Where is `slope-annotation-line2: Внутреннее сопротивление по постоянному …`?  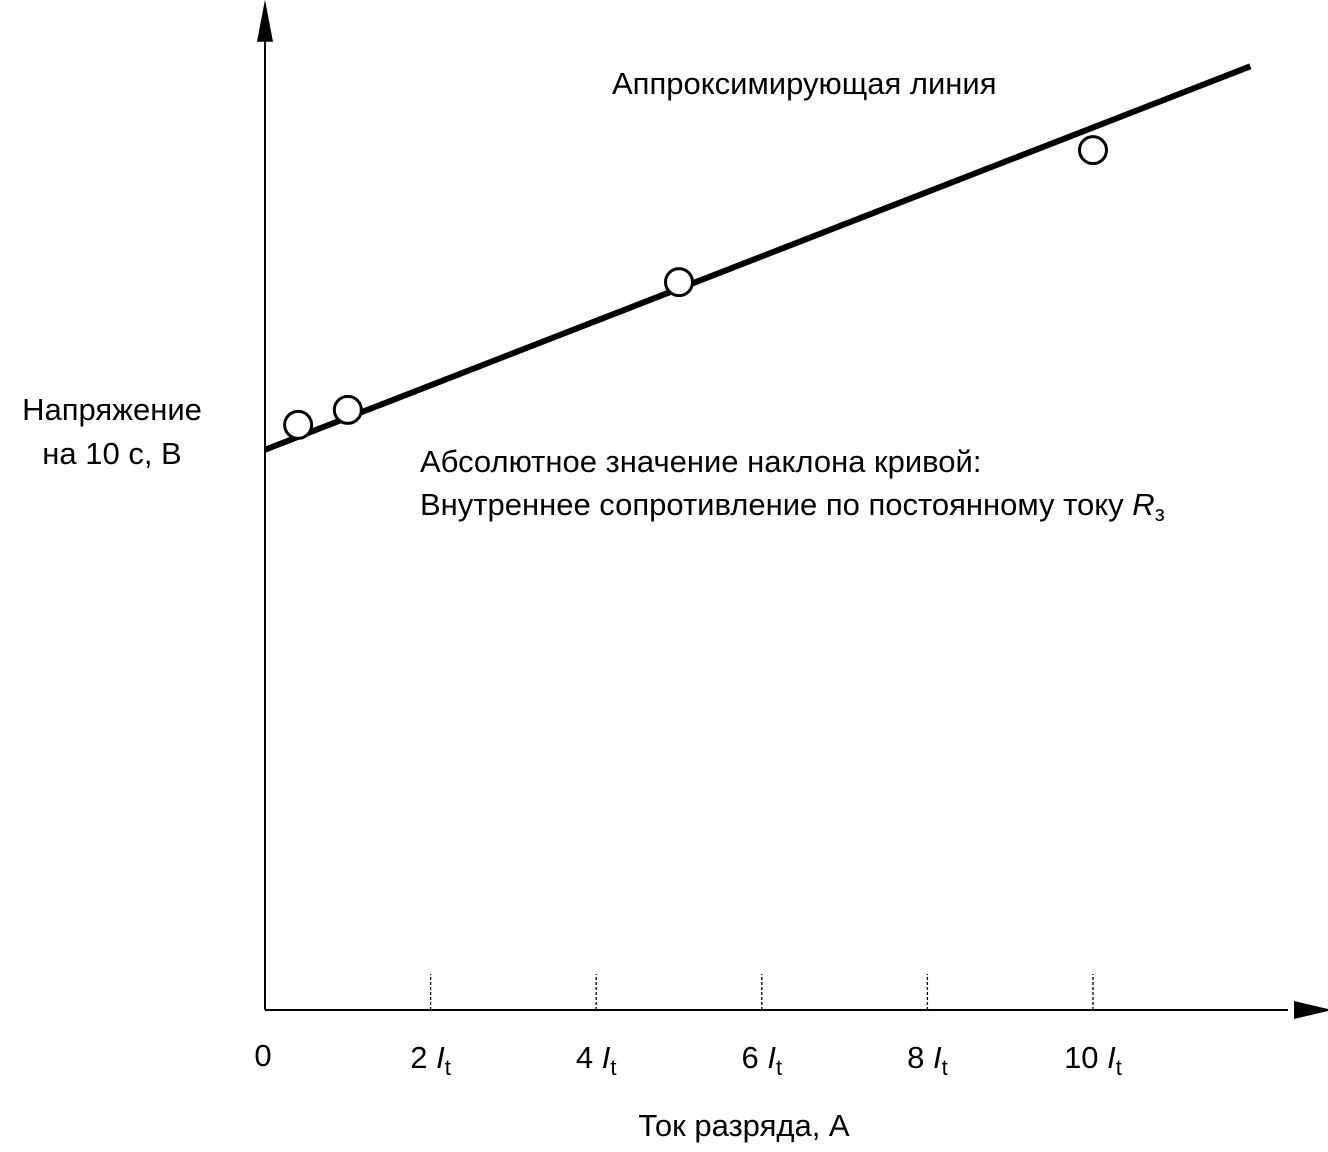
slope-annotation-line2: Внутреннее сопротивление по постоянному … is located at coordinates (792, 506).